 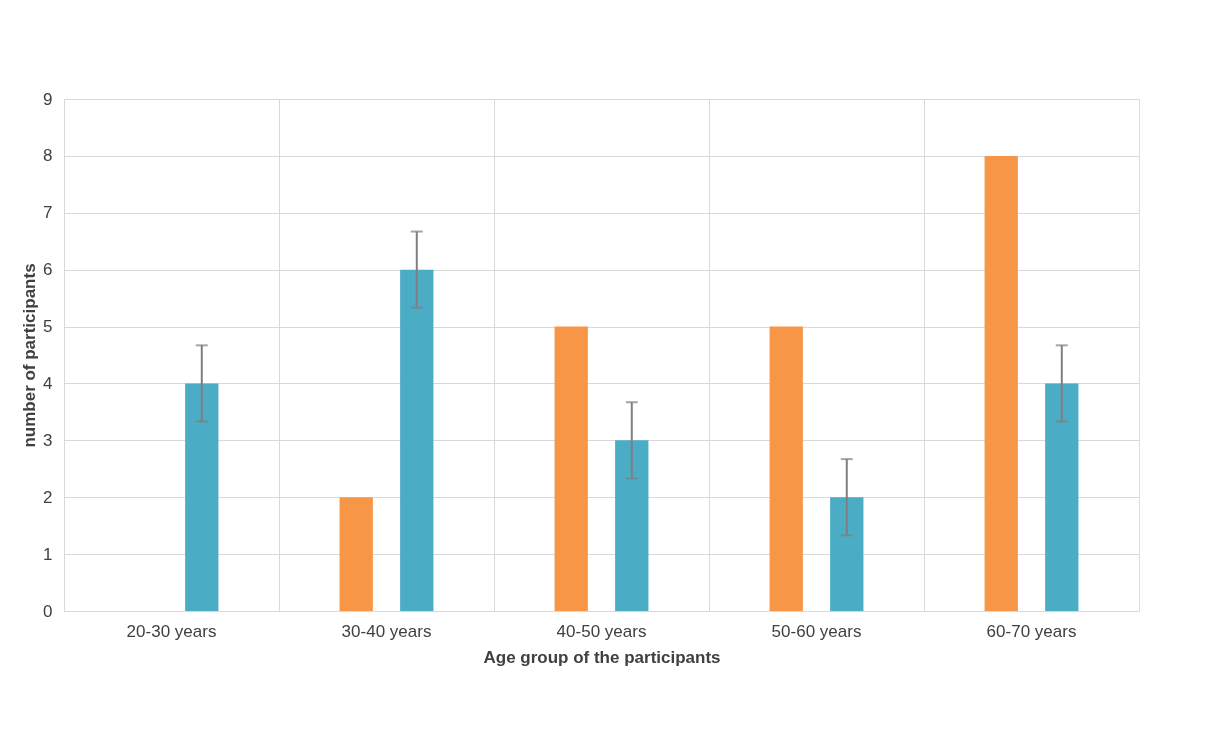 I want to click on x-tick-label: 40-50 years, so click(x=601, y=631).